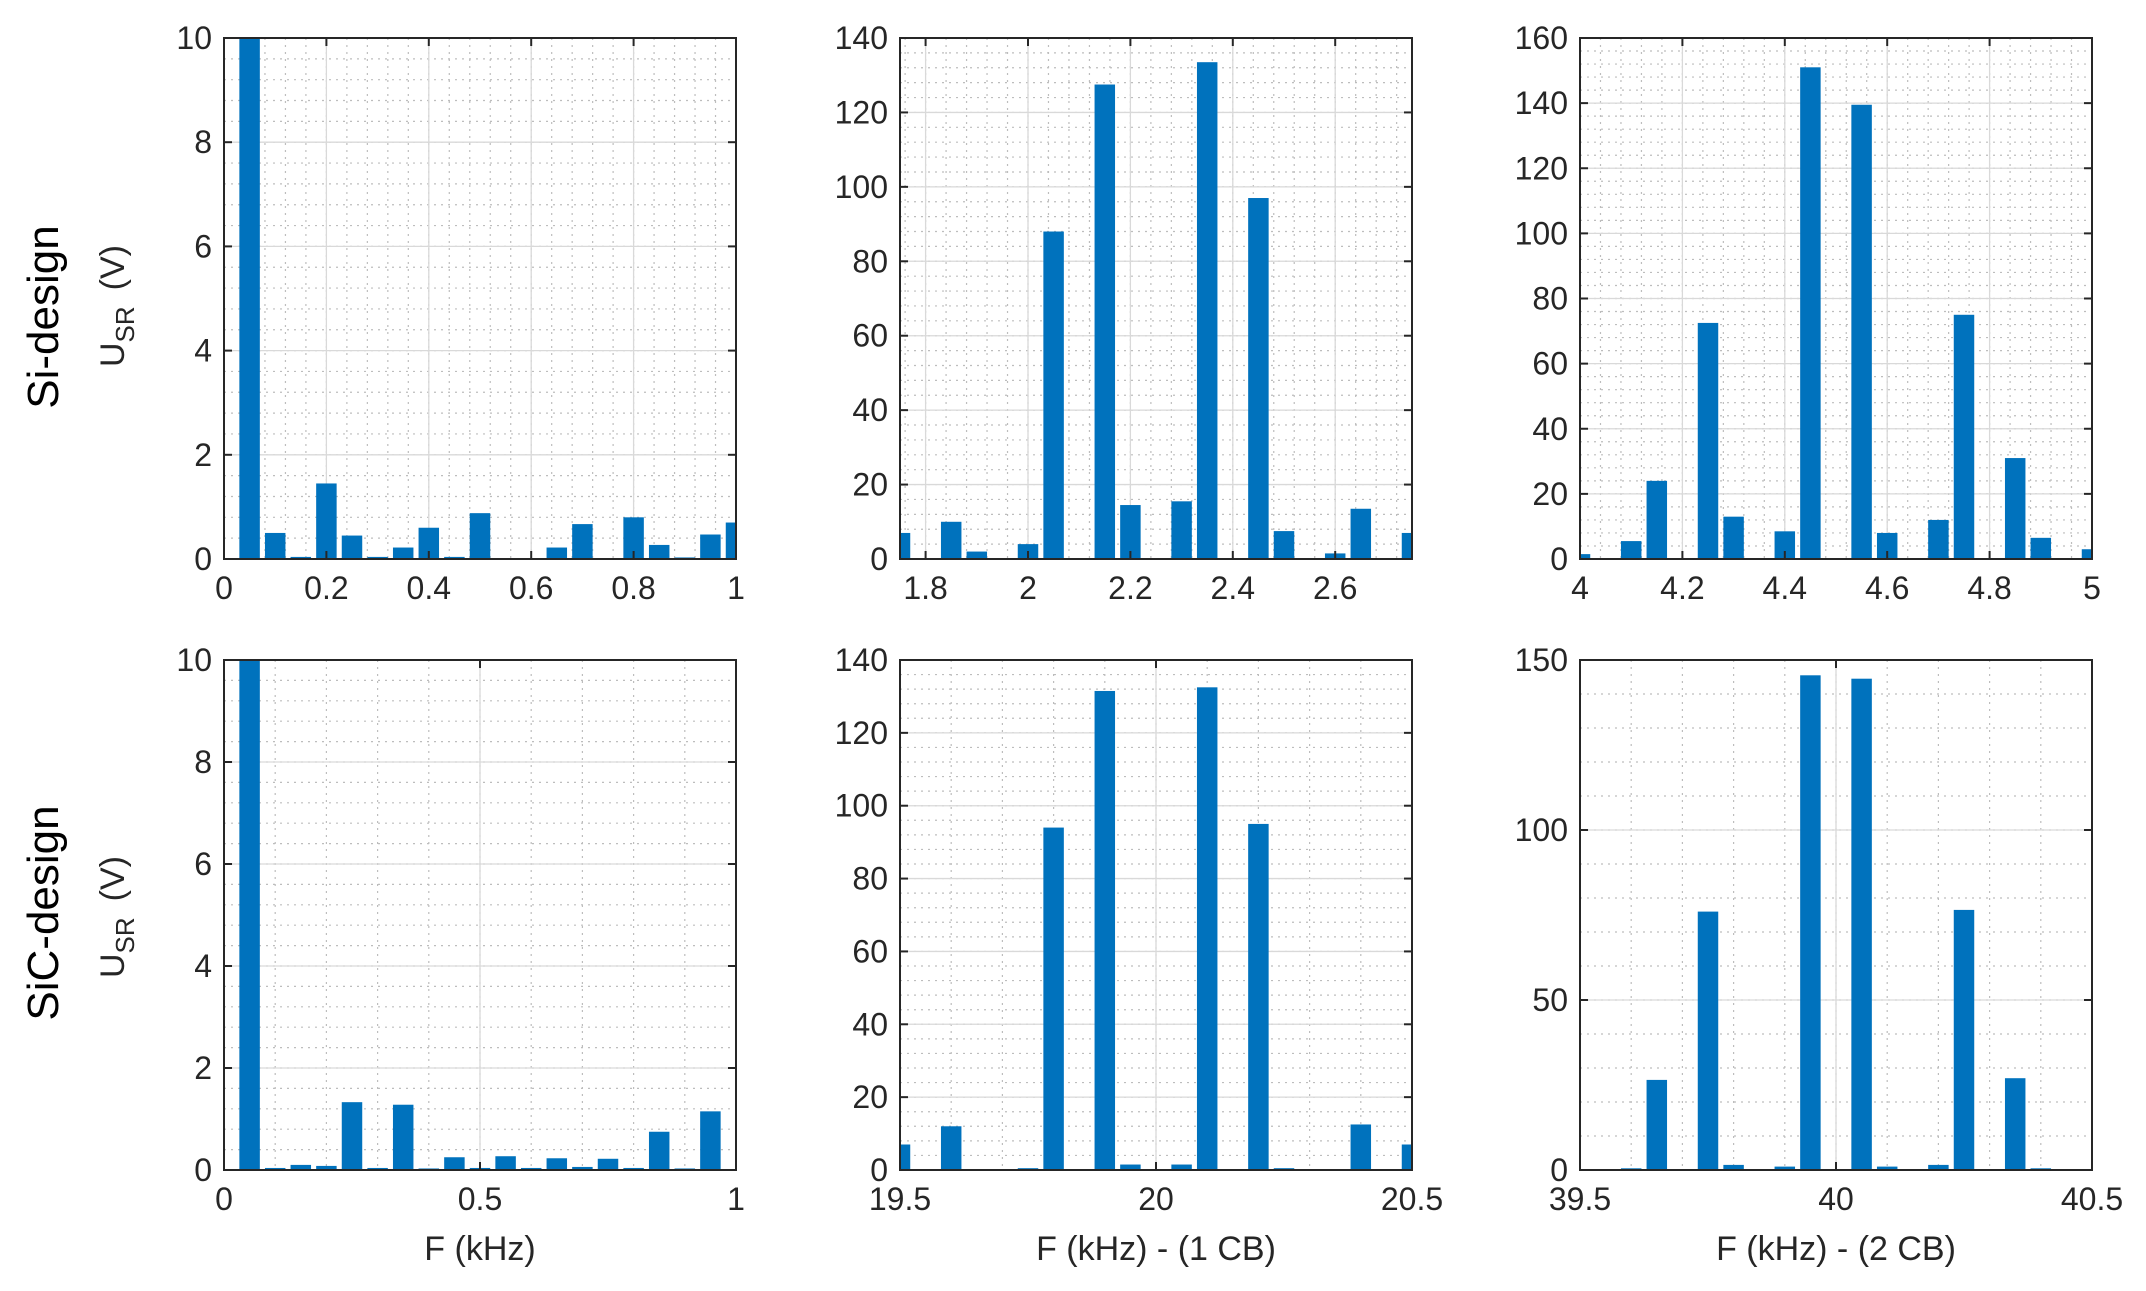 The height and width of the screenshot is (1291, 2146). What do you see at coordinates (113, 965) in the screenshot?
I see `ylabel-main: U` at bounding box center [113, 965].